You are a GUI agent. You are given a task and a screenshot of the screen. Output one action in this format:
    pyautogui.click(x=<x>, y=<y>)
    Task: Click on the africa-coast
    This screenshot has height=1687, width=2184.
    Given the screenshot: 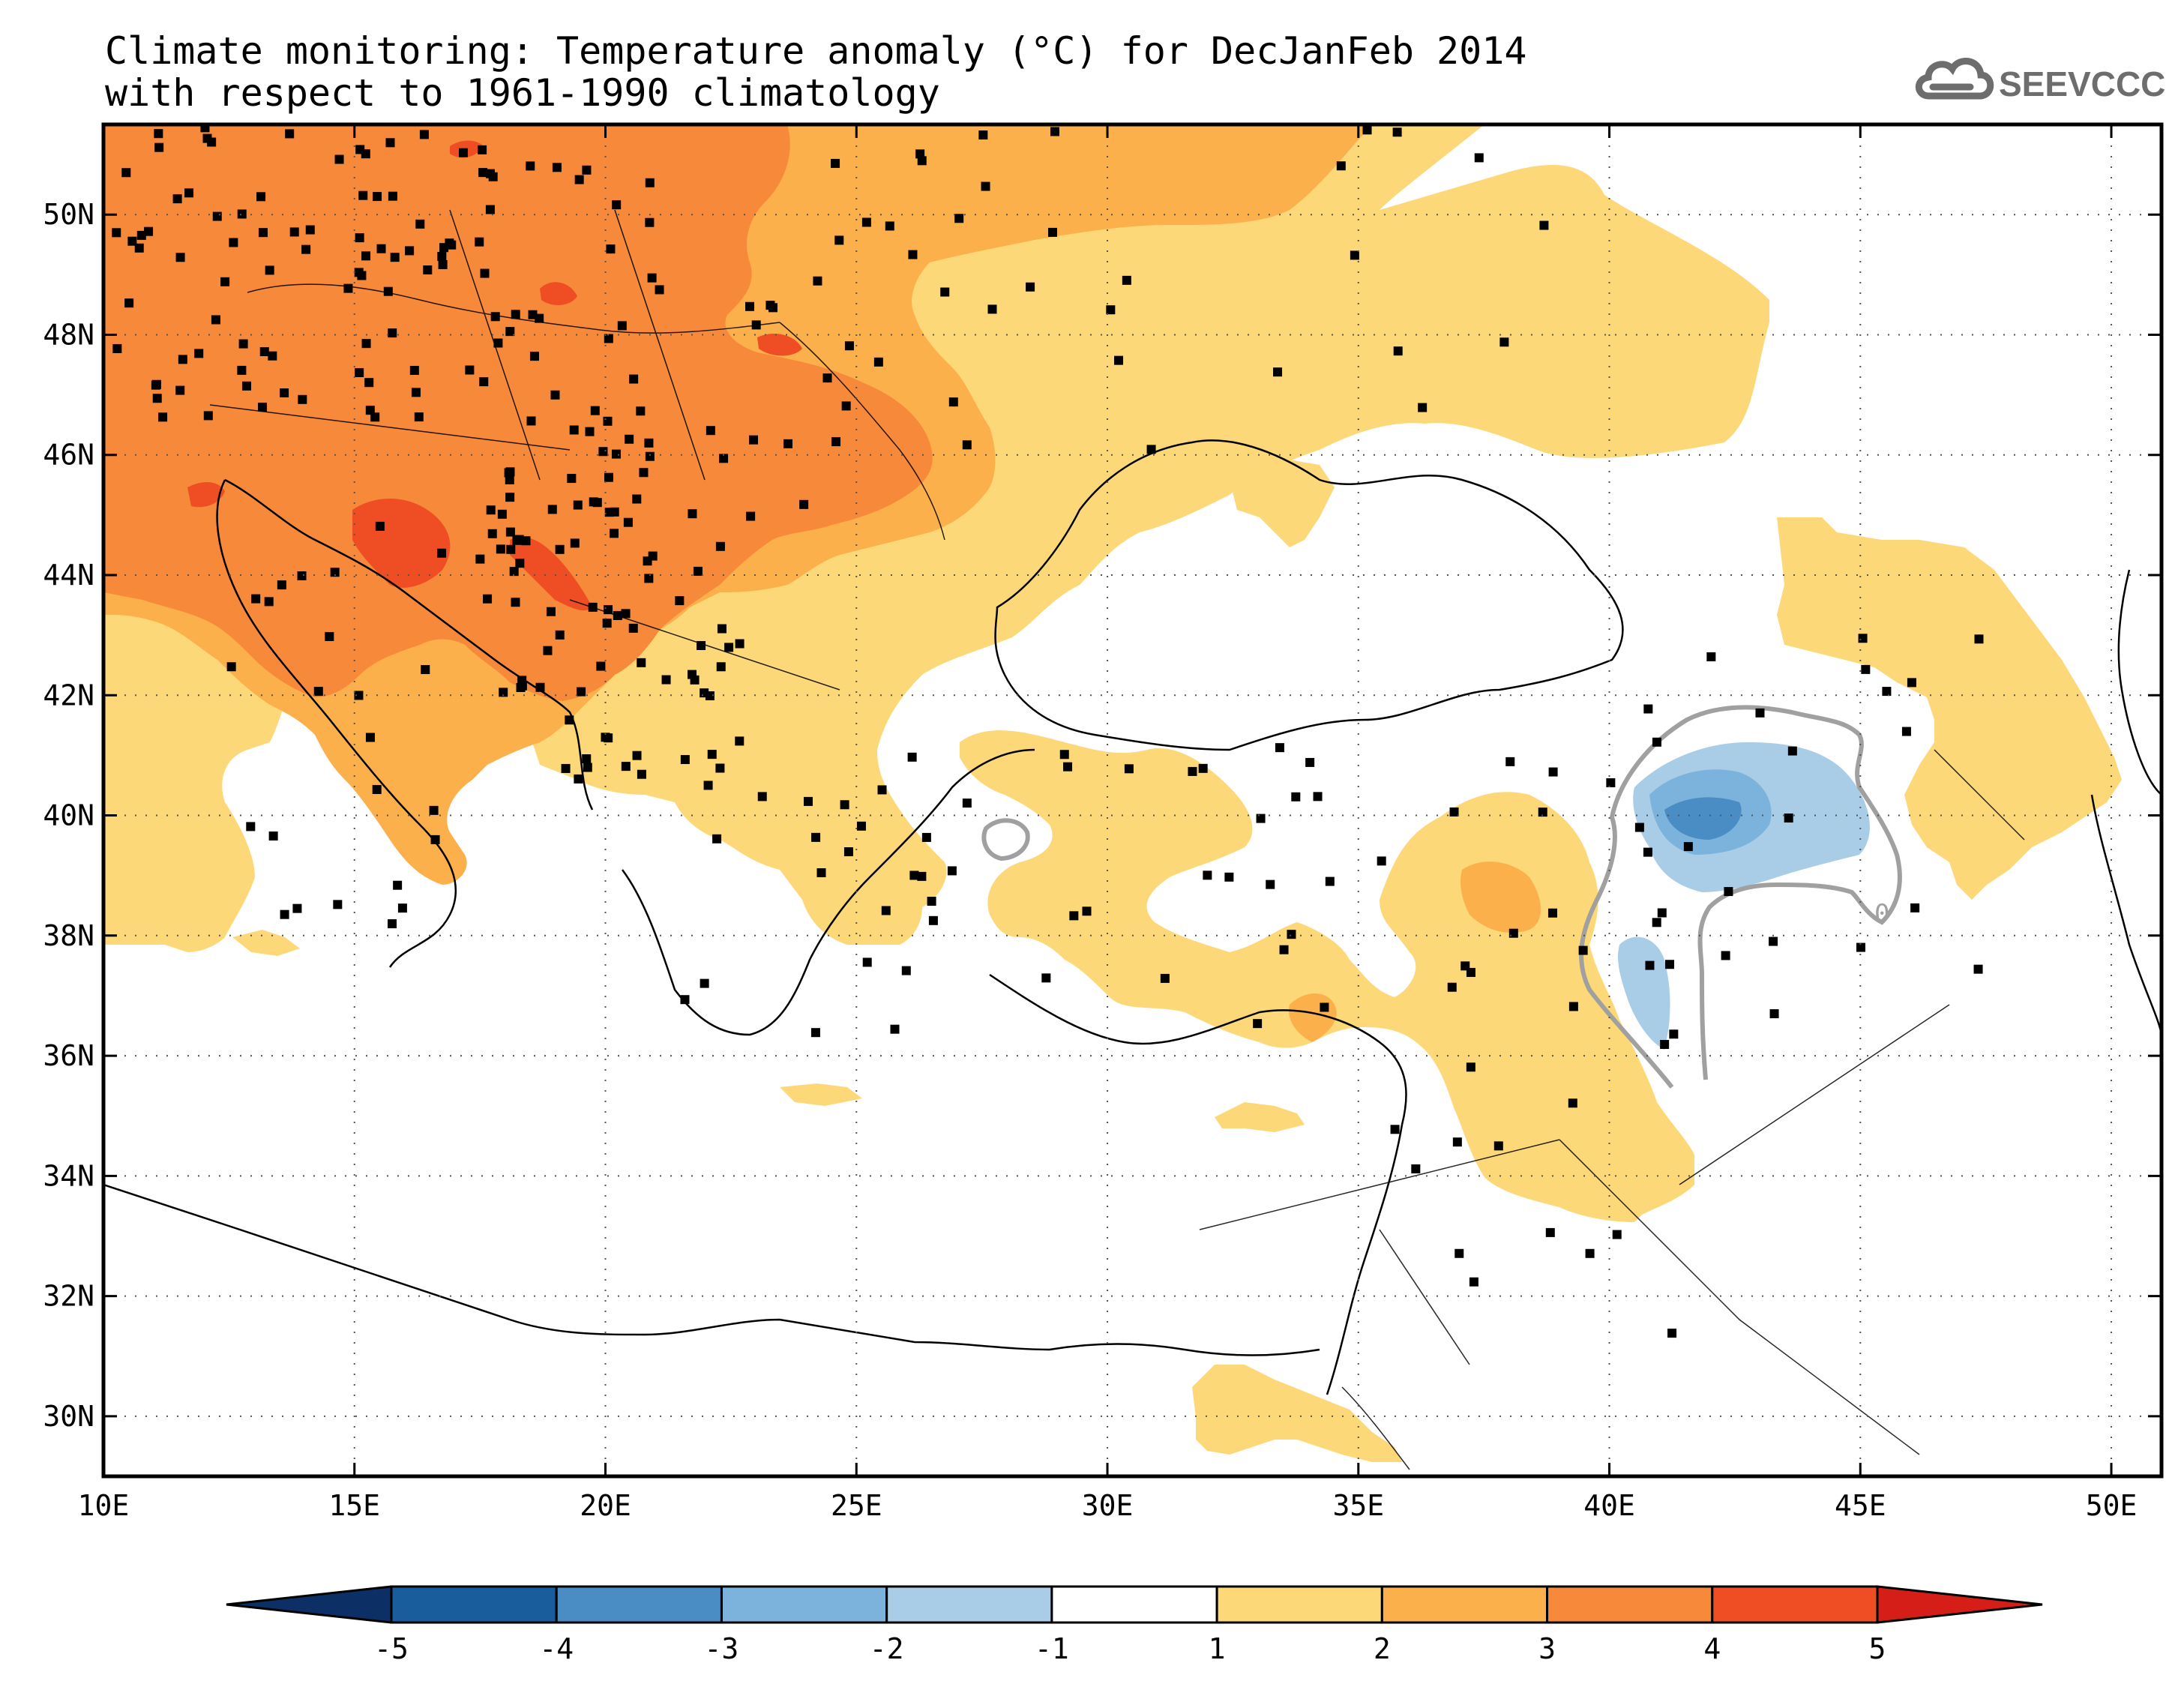 What is the action you would take?
    pyautogui.click(x=711, y=1269)
    